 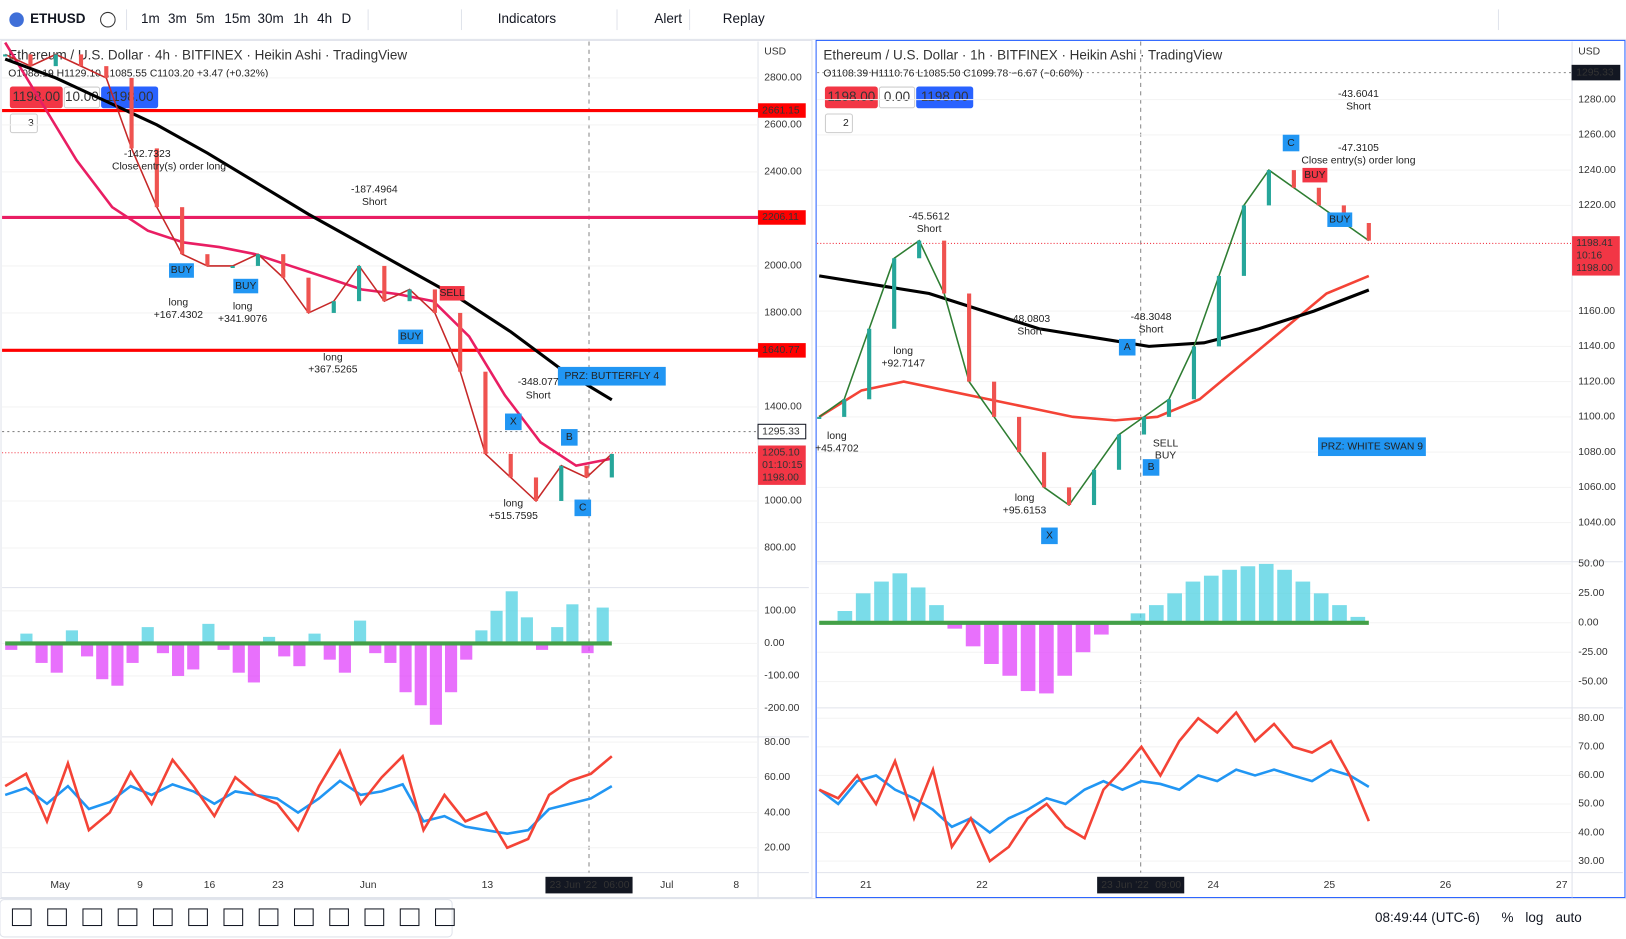 What do you see at coordinates (237, 18) in the screenshot?
I see `interval-button: 15m` at bounding box center [237, 18].